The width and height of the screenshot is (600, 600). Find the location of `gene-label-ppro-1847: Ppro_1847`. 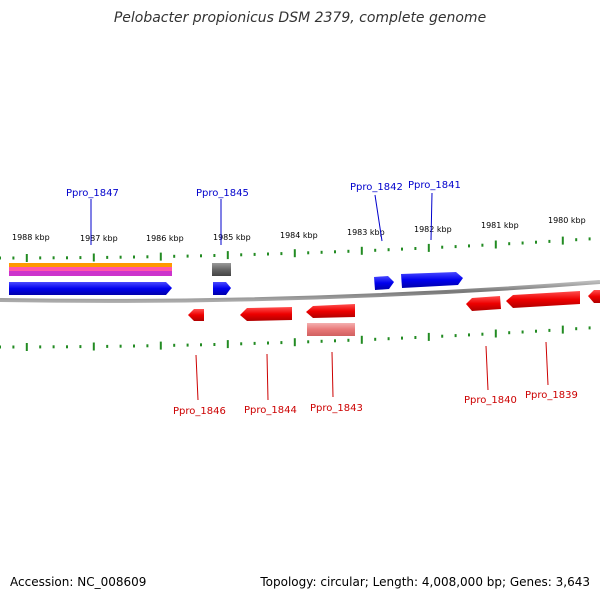

gene-label-ppro-1847: Ppro_1847 is located at coordinates (92, 193).